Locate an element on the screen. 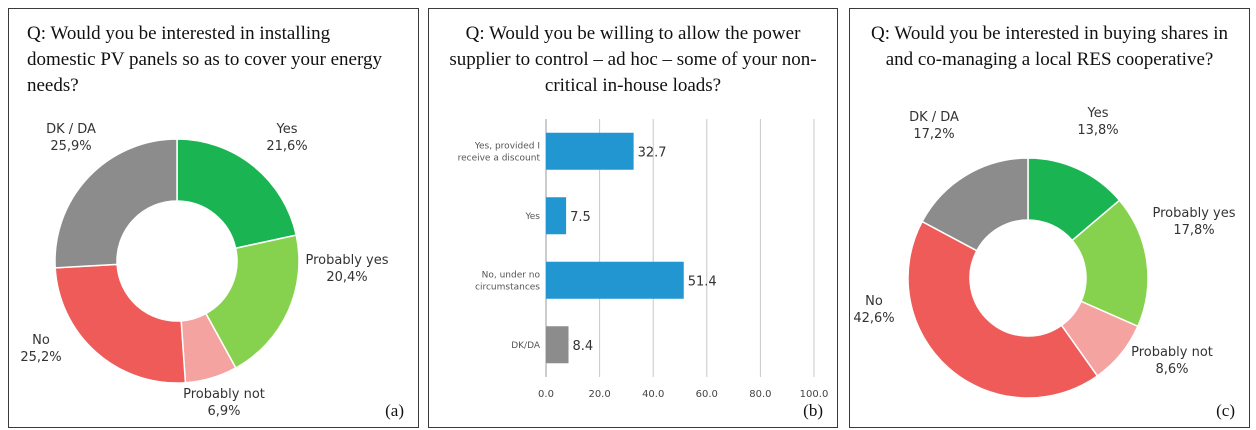 This screenshot has width=1256, height=430. slice-value: 17,8% is located at coordinates (1193, 230).